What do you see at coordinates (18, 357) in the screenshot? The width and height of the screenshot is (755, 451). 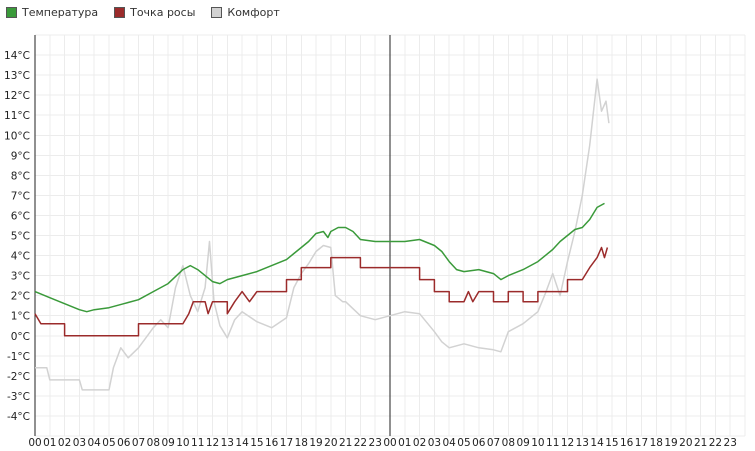 I see `y-tick-label: -1°C` at bounding box center [18, 357].